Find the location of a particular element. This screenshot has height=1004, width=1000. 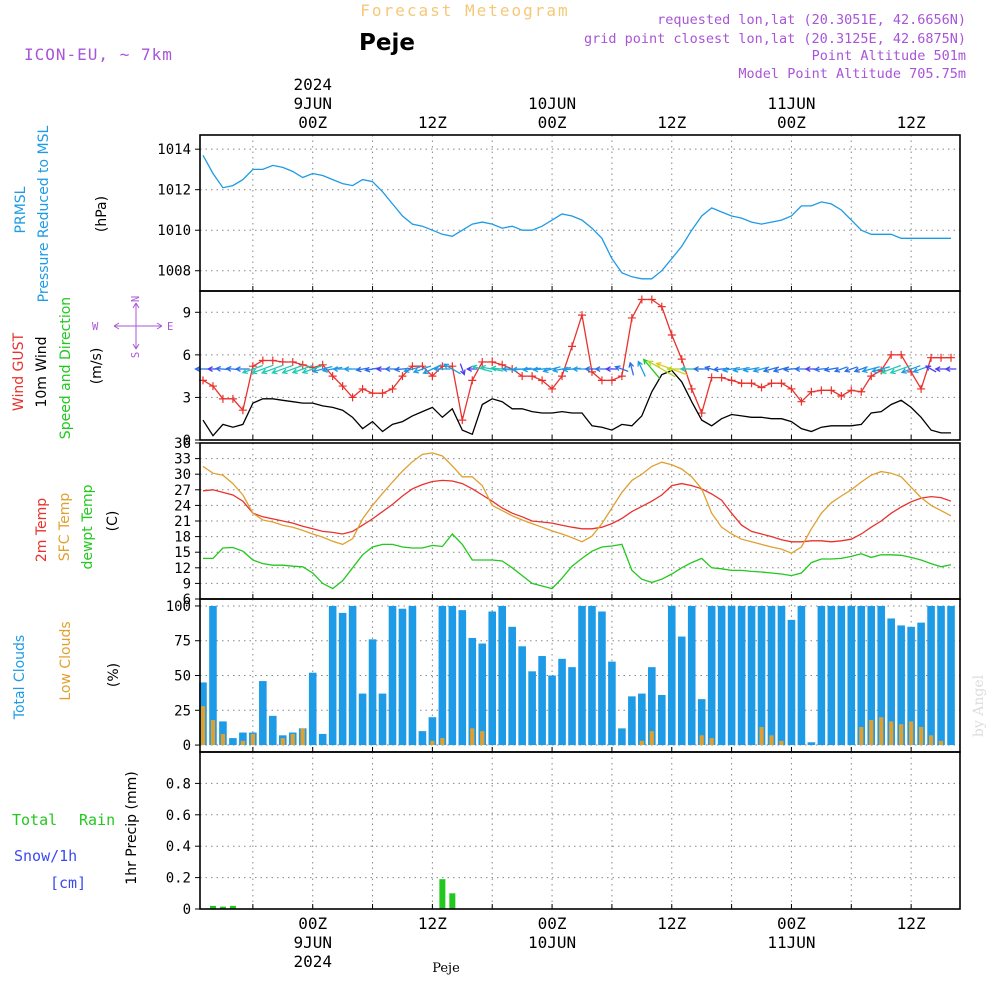

cloud-label-total: Total Clouds is located at coordinates (20, 677).